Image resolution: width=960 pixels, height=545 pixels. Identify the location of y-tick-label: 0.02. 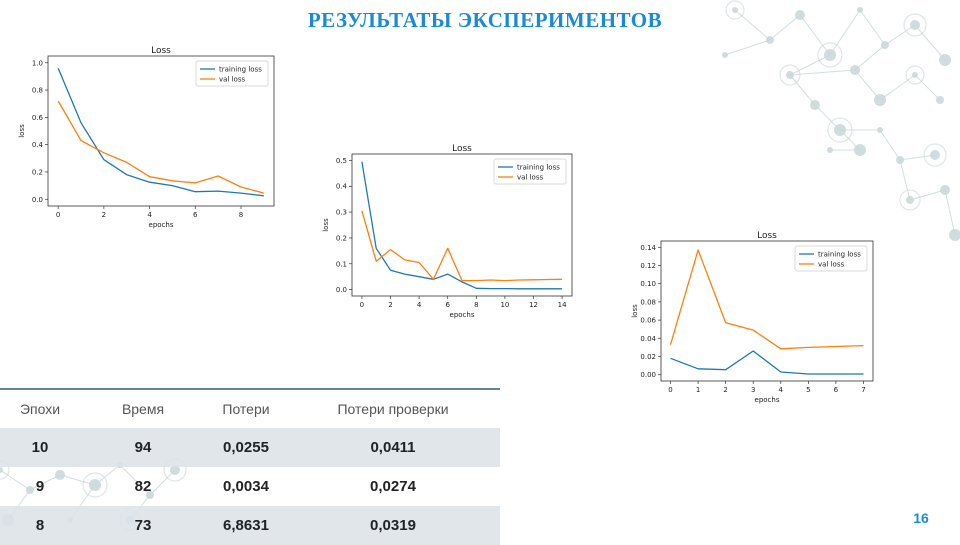
(648, 357).